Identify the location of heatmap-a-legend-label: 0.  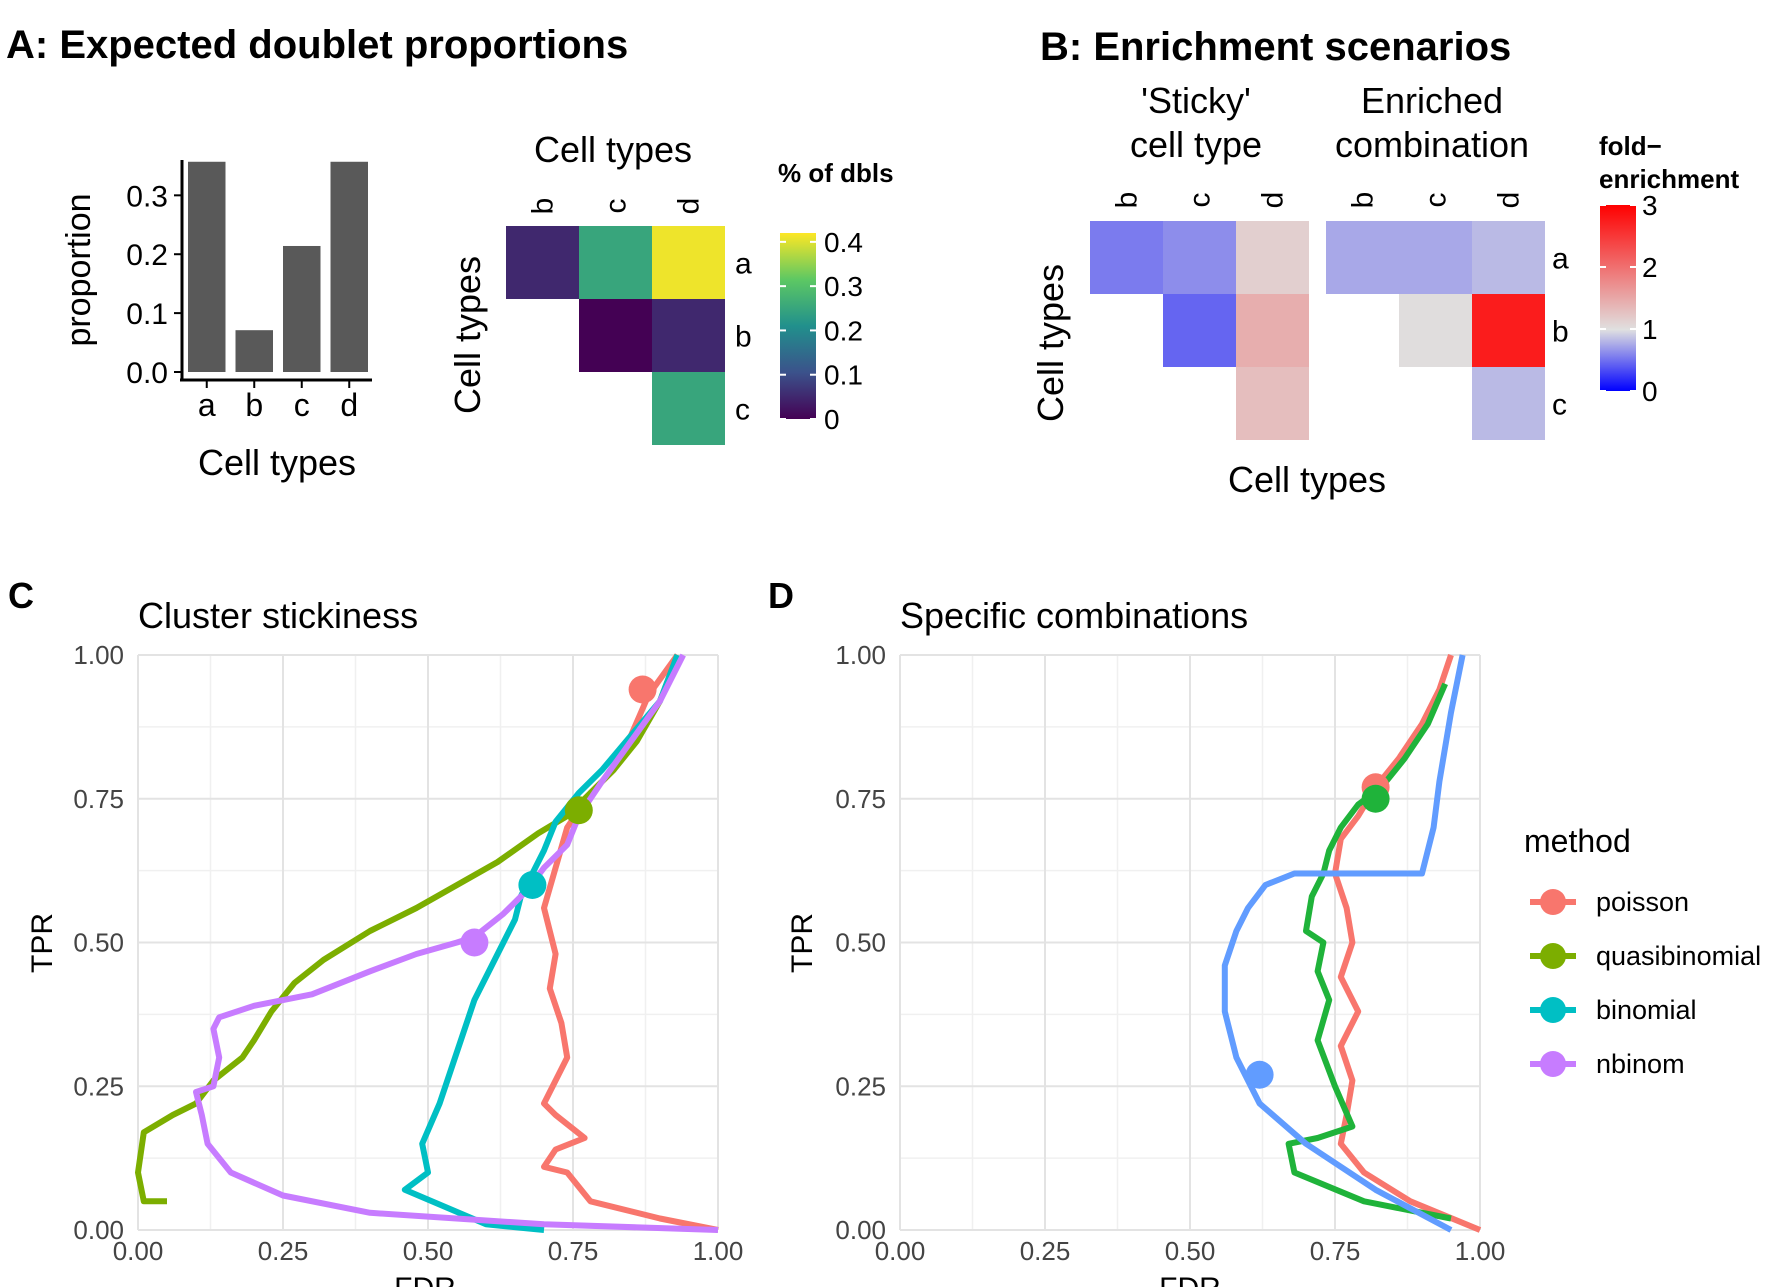
(832, 419).